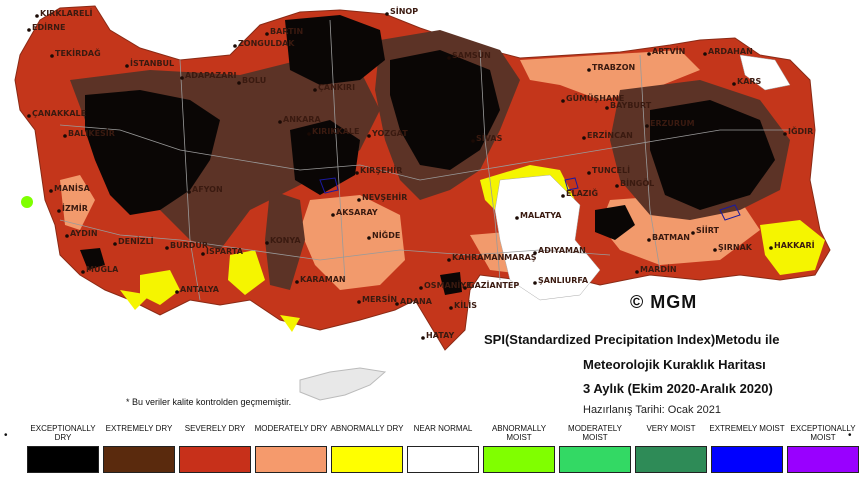 The height and width of the screenshot is (480, 860). Describe the element at coordinates (747, 428) in the screenshot. I see `legend-label: EXTREMELY MOIST` at that location.